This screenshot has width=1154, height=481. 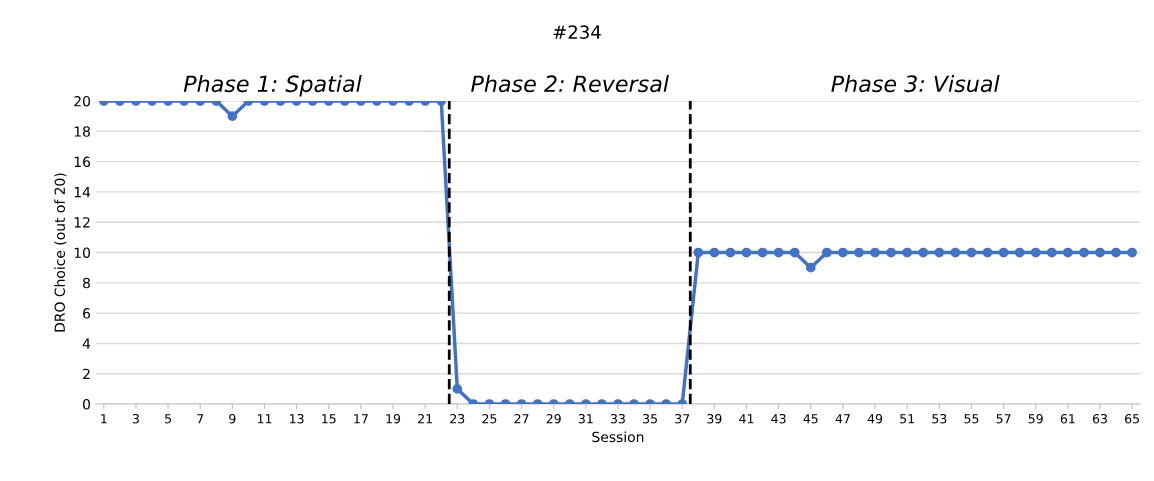 What do you see at coordinates (329, 419) in the screenshot?
I see `x-tick-label: 15` at bounding box center [329, 419].